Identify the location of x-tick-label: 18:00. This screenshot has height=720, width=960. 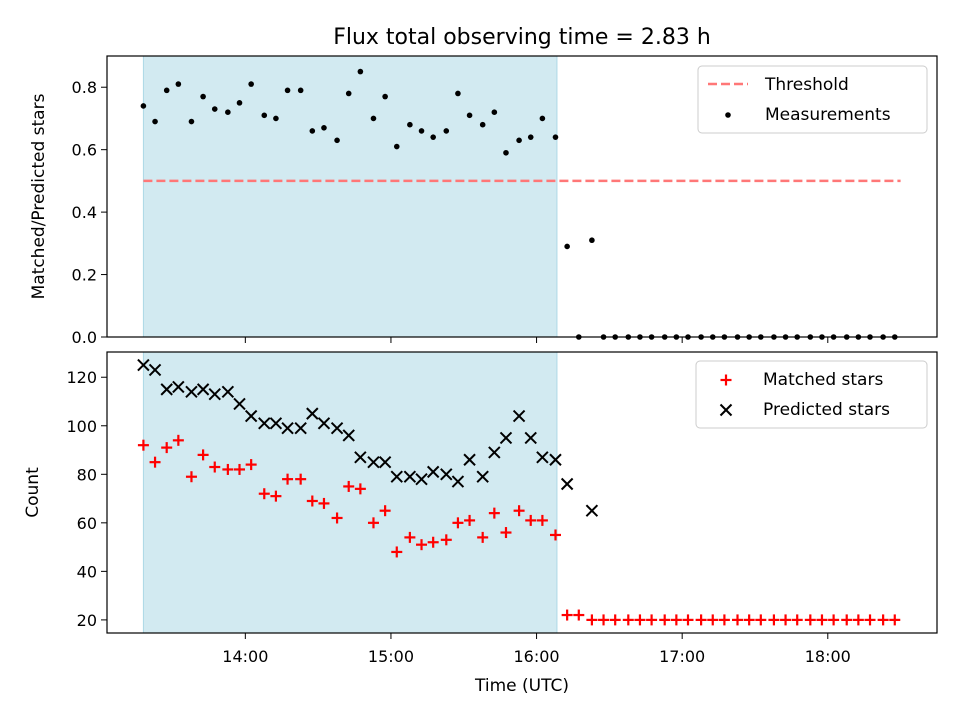
(828, 656).